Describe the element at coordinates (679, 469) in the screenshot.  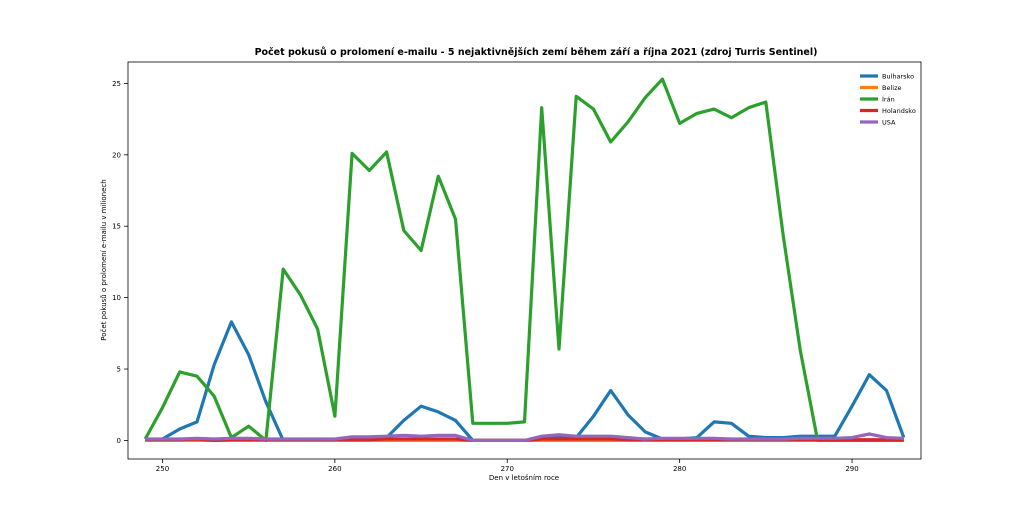
I see `x-tick-label: 280` at that location.